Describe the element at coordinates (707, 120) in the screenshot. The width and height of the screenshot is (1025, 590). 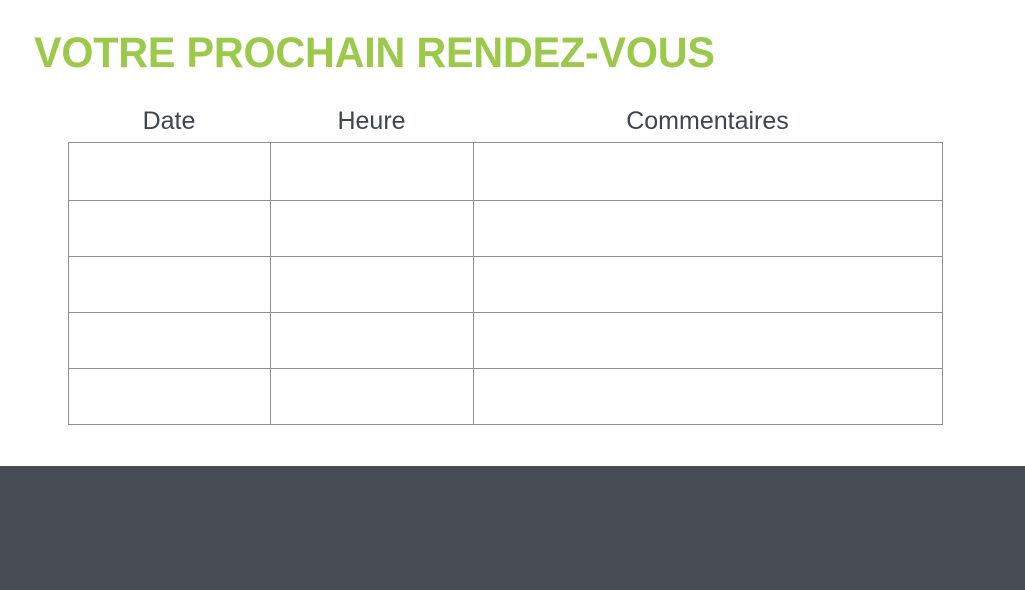
I see `column-header-commentaires: Commentaires` at that location.